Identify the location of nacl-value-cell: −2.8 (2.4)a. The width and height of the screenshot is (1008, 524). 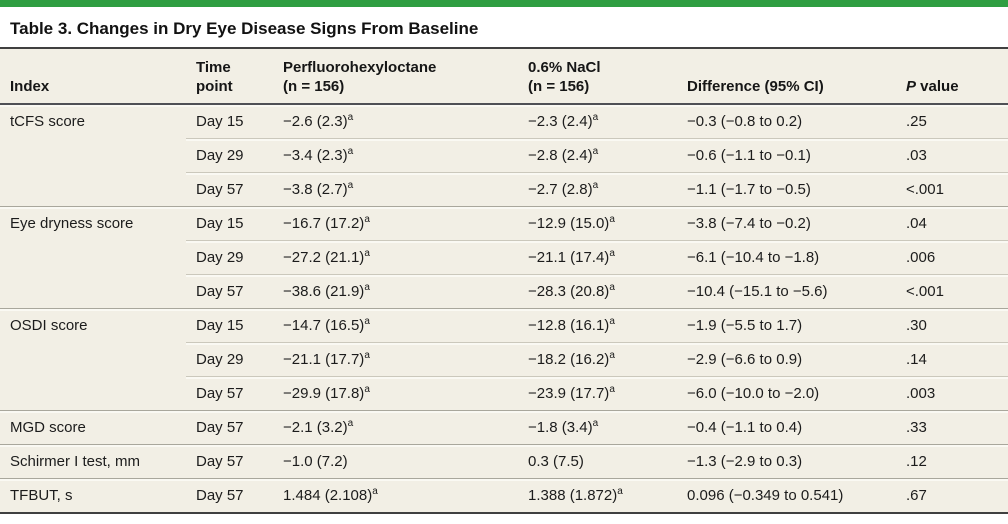
(597, 155).